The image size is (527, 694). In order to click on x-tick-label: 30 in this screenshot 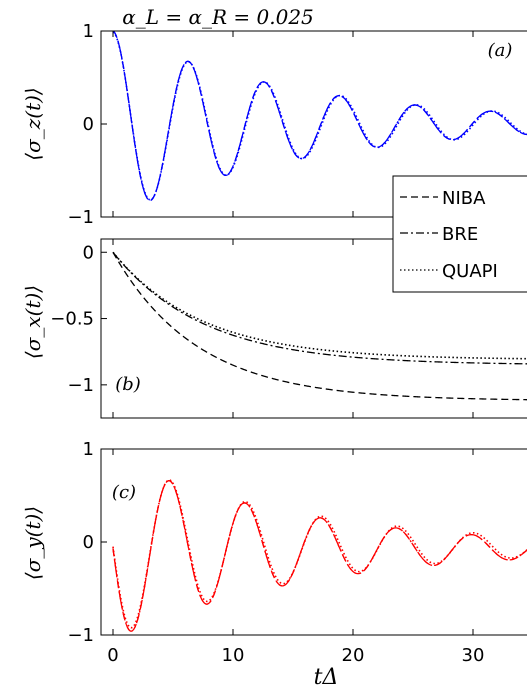, I will do `click(473, 655)`.